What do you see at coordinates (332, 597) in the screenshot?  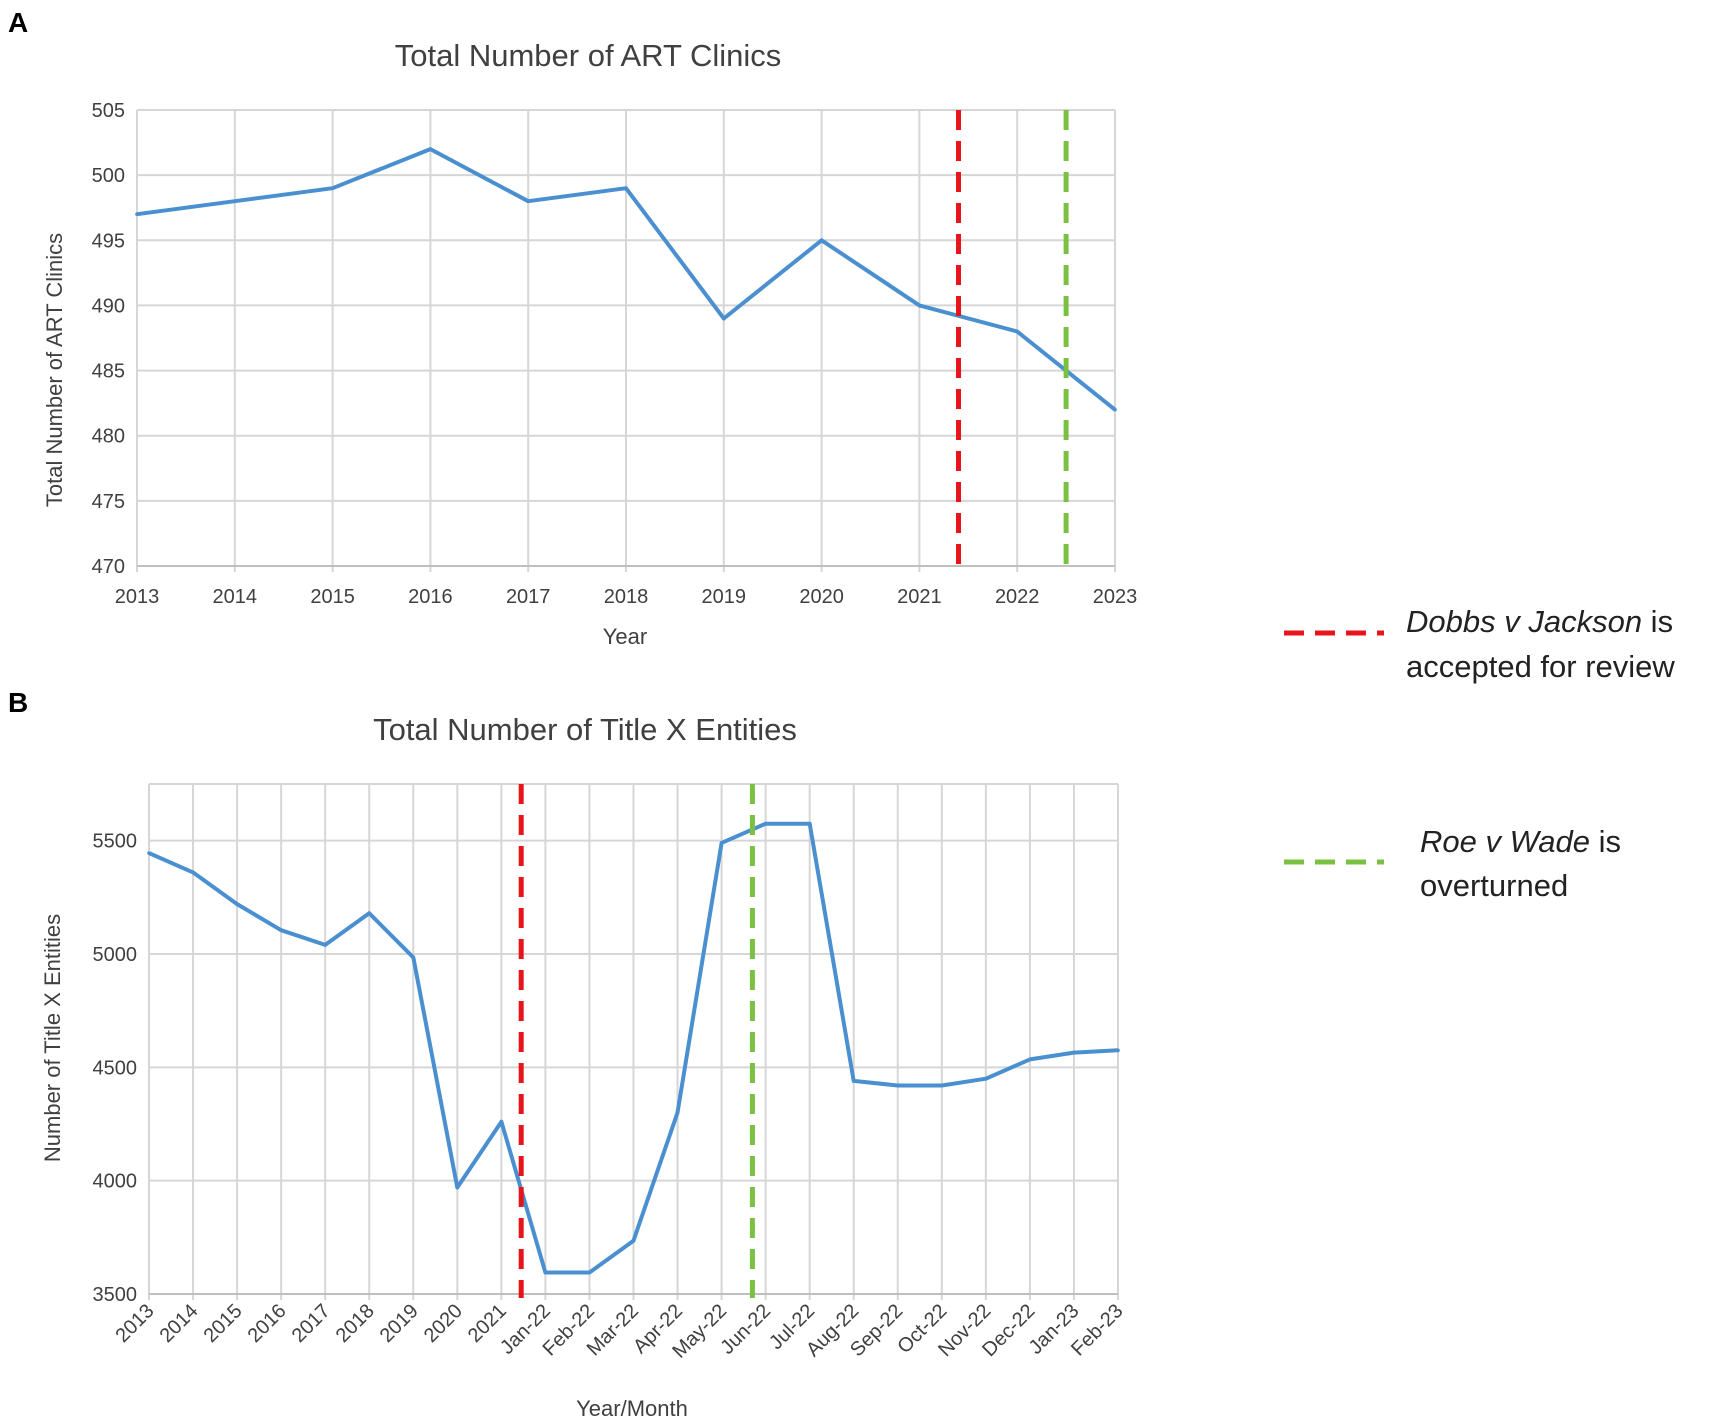 I see `chart-a-xtick-label: 2015` at bounding box center [332, 597].